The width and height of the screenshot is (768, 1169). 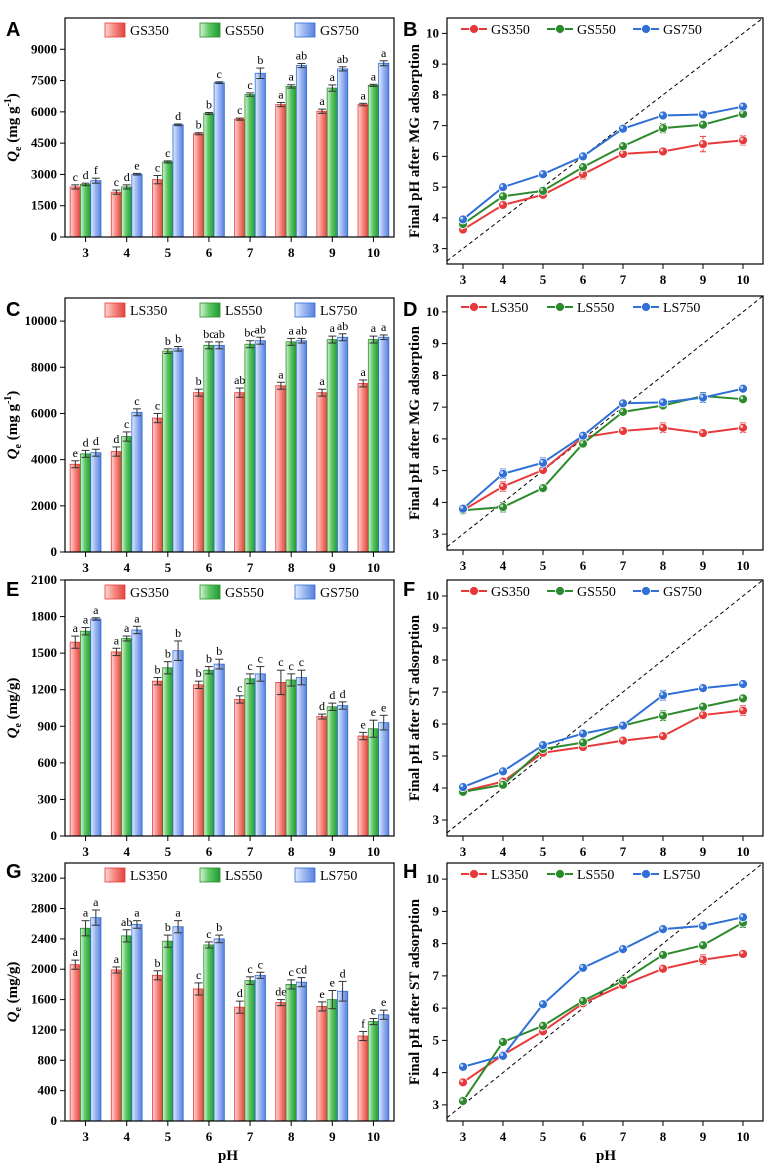 What do you see at coordinates (703, 114) in the screenshot?
I see `panel-b-point-gs750` at bounding box center [703, 114].